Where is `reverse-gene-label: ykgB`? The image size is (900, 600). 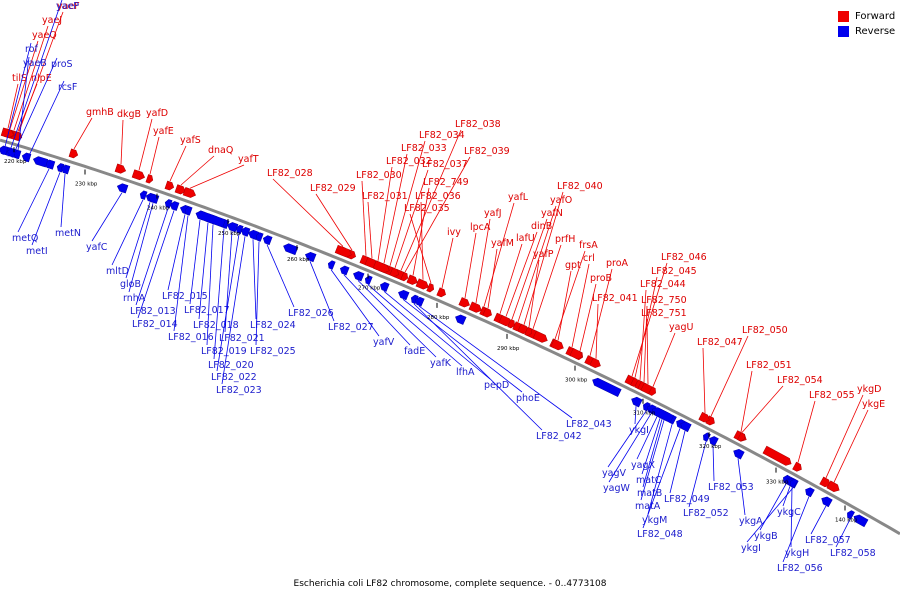
reverse-gene-label: ykgB is located at coordinates (766, 536).